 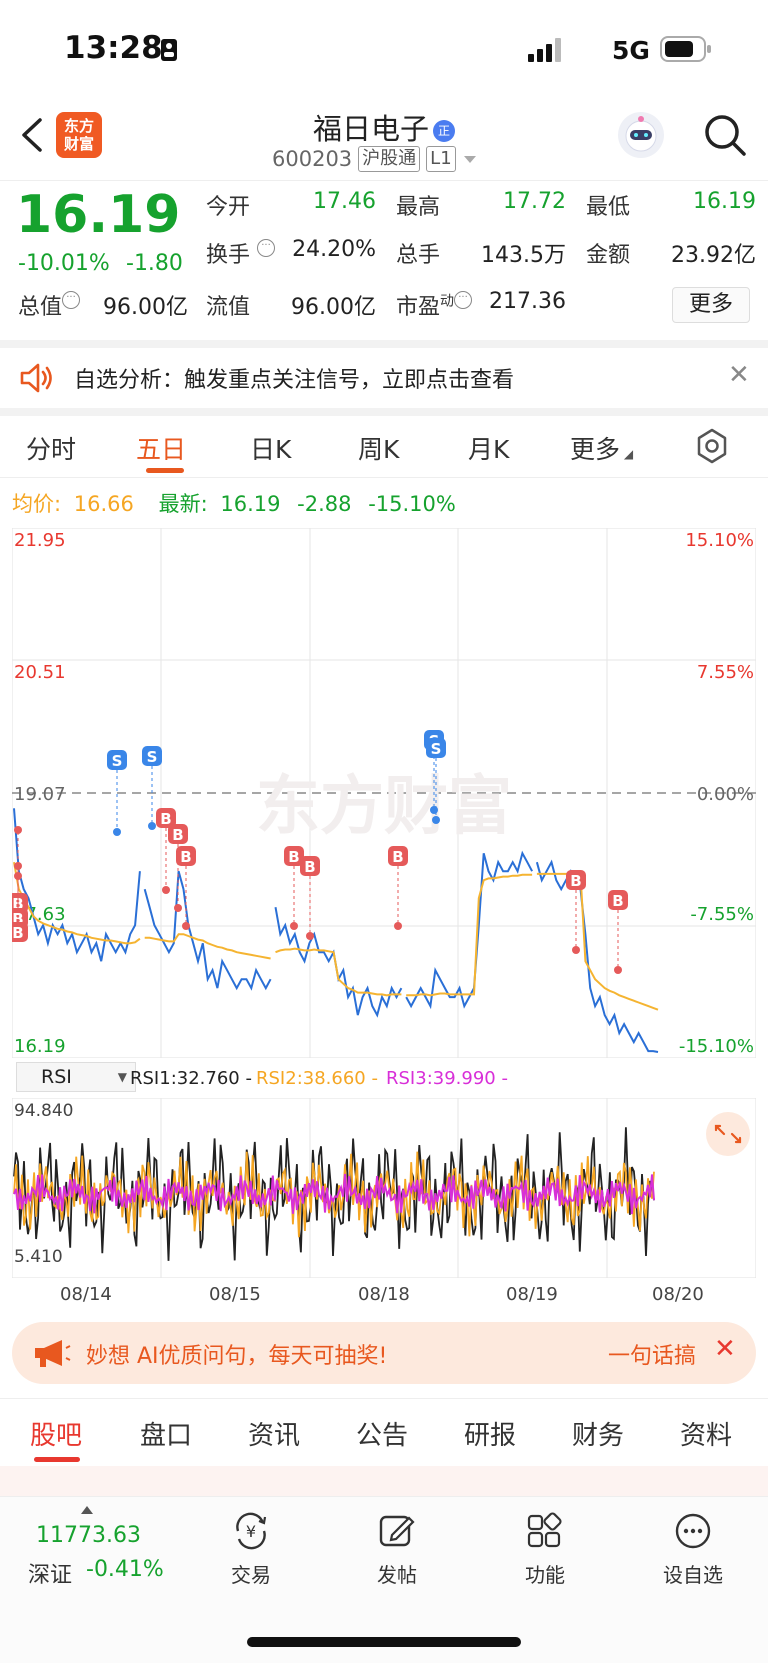 I want to click on tab-weekly-k: 周K, so click(x=379, y=449).